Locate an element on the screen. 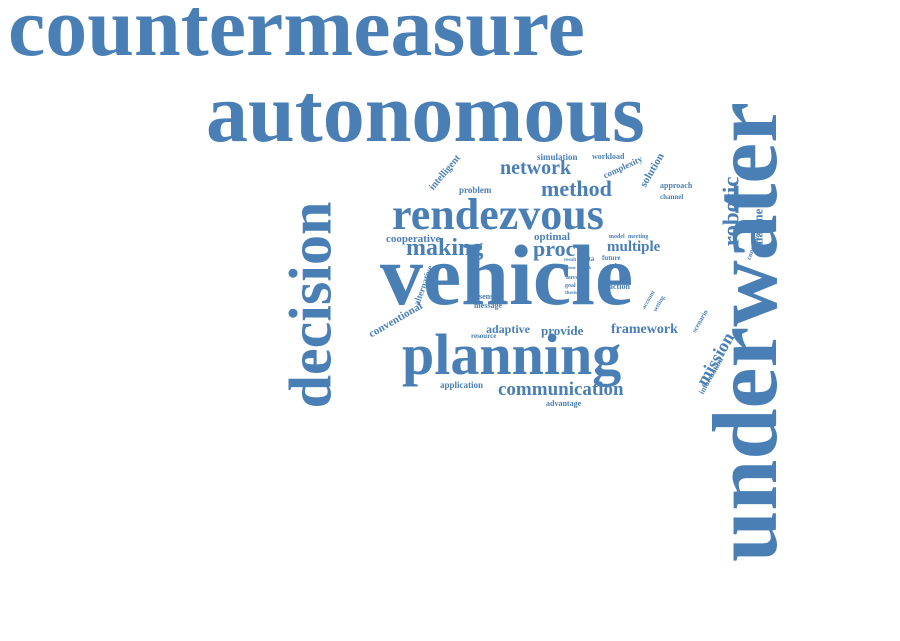 This screenshot has height=641, width=900. word-network: network is located at coordinates (536, 168).